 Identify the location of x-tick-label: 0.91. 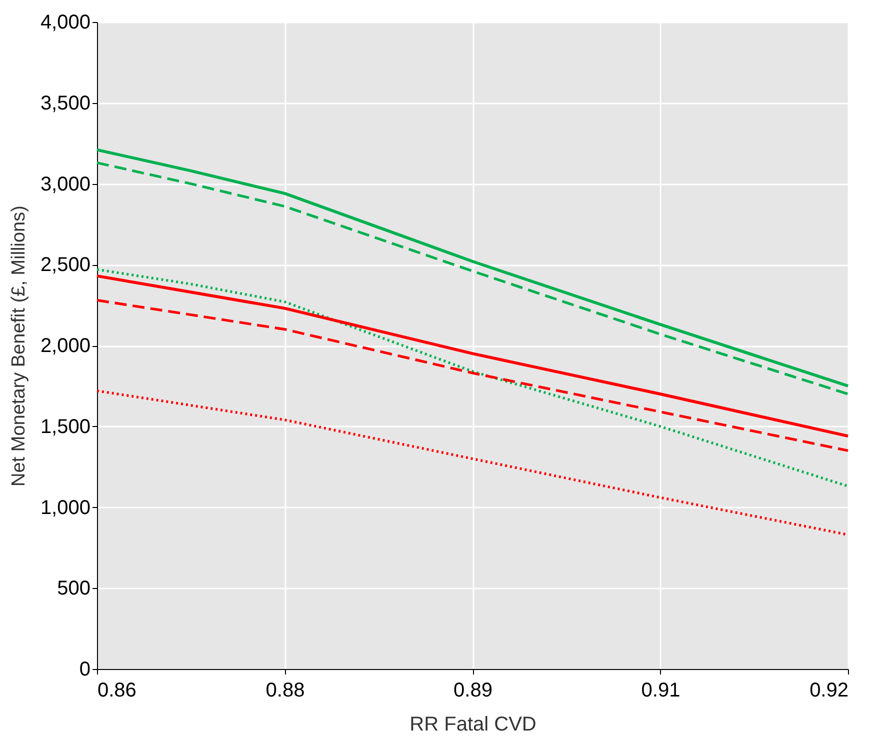
(660, 691).